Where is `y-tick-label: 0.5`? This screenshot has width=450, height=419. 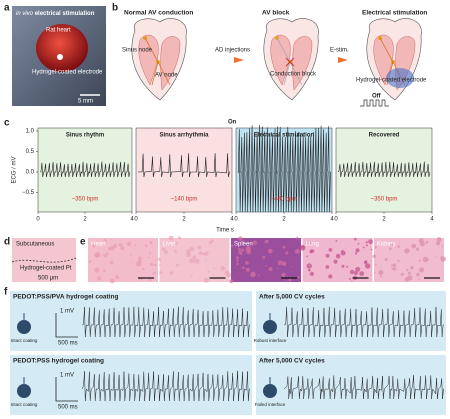
y-tick-label: 0.5 is located at coordinates (30, 152).